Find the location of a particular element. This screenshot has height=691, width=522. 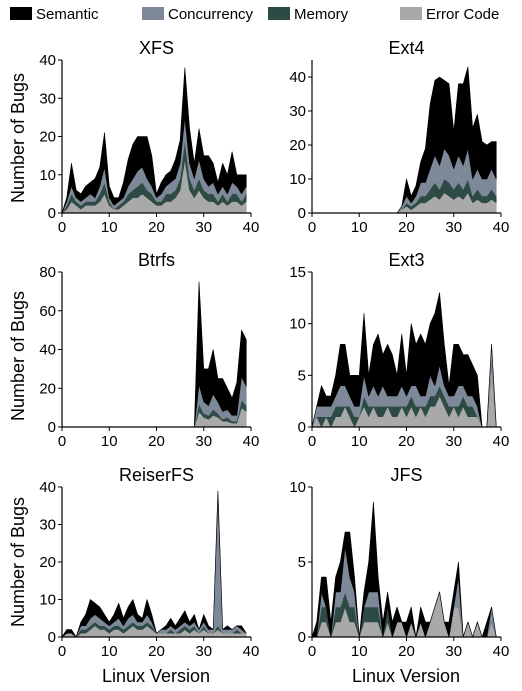

panel-ext4: 0 10 20 30 40 0 10 20 30 40 Ext4 is located at coordinates (399, 137).